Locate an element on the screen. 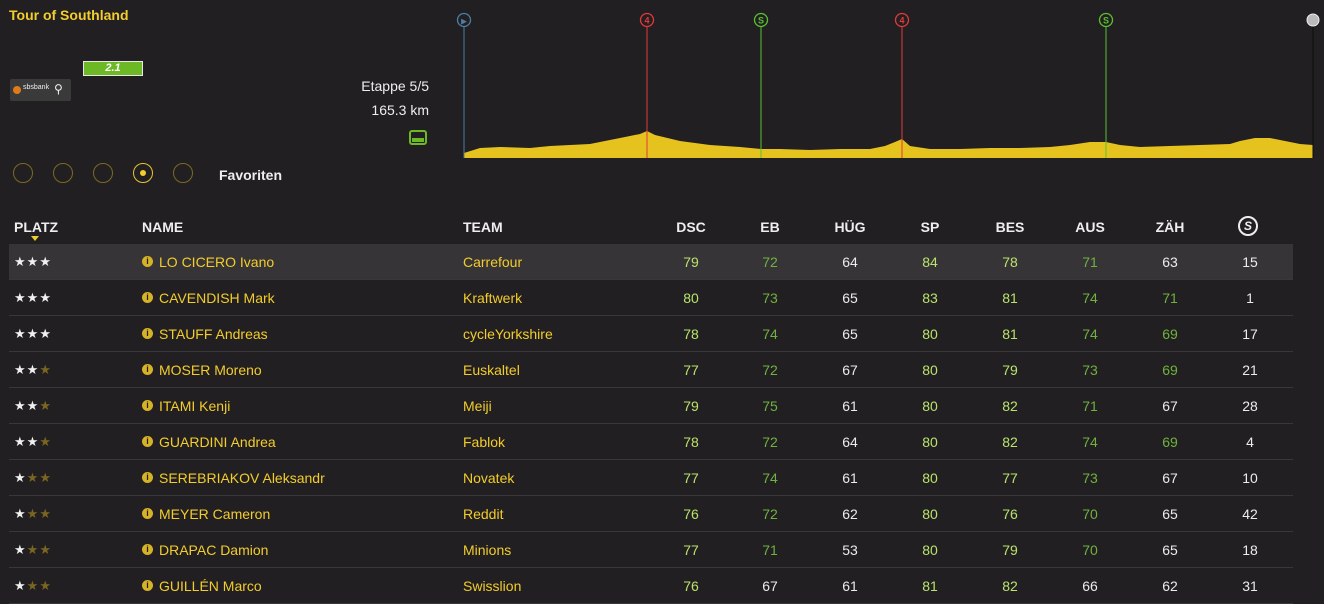 The width and height of the screenshot is (1324, 604). profile-marker-label: S is located at coordinates (1106, 21).